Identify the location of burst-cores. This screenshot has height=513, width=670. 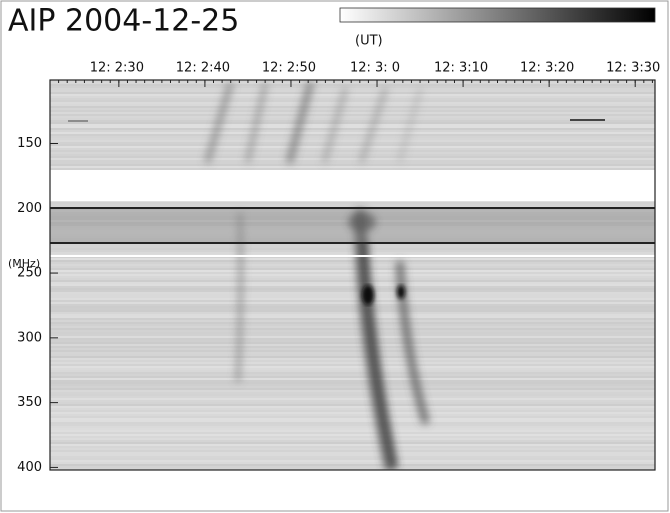
(383, 295).